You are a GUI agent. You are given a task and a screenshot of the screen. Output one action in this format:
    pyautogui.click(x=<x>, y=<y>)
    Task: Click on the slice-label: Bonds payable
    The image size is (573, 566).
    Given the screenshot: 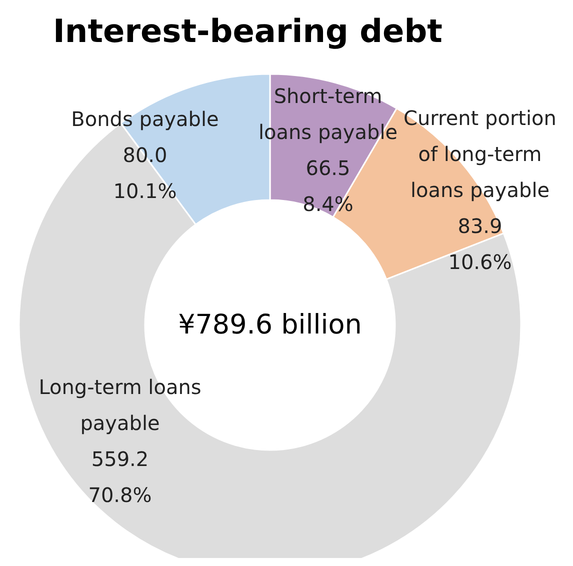 What is the action you would take?
    pyautogui.click(x=145, y=119)
    